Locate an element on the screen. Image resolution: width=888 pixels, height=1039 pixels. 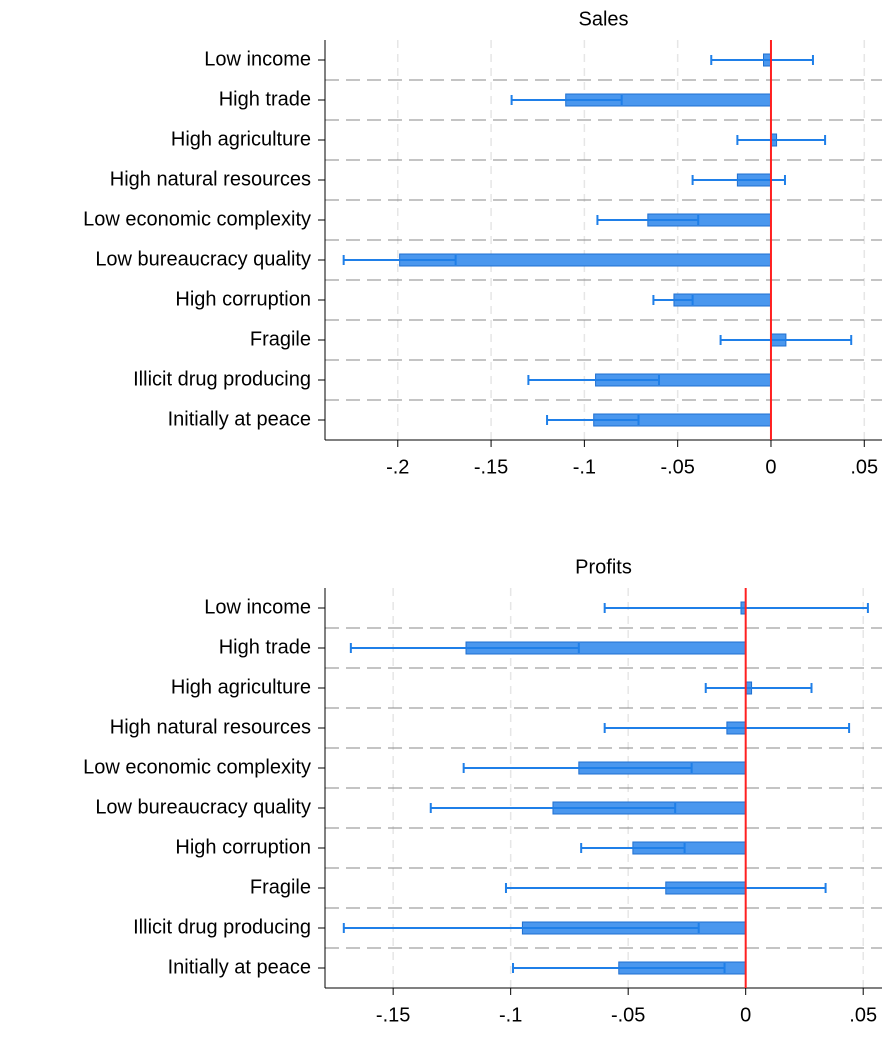
x-tick-label: -.2 is located at coordinates (397, 467).